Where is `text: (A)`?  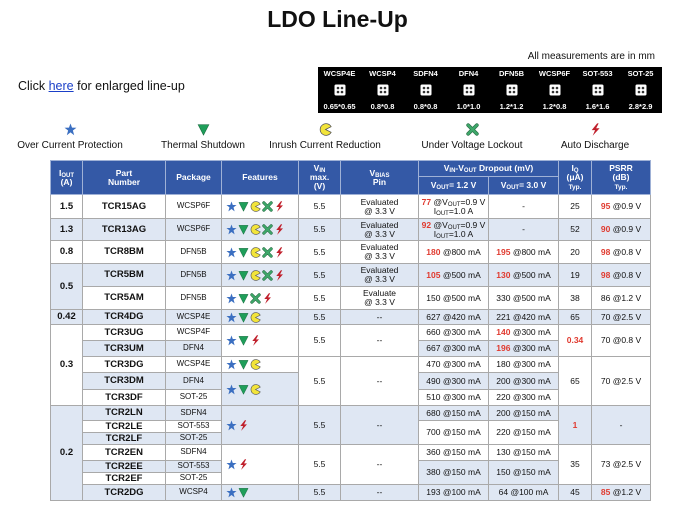
text: (A) is located at coordinates (66, 181).